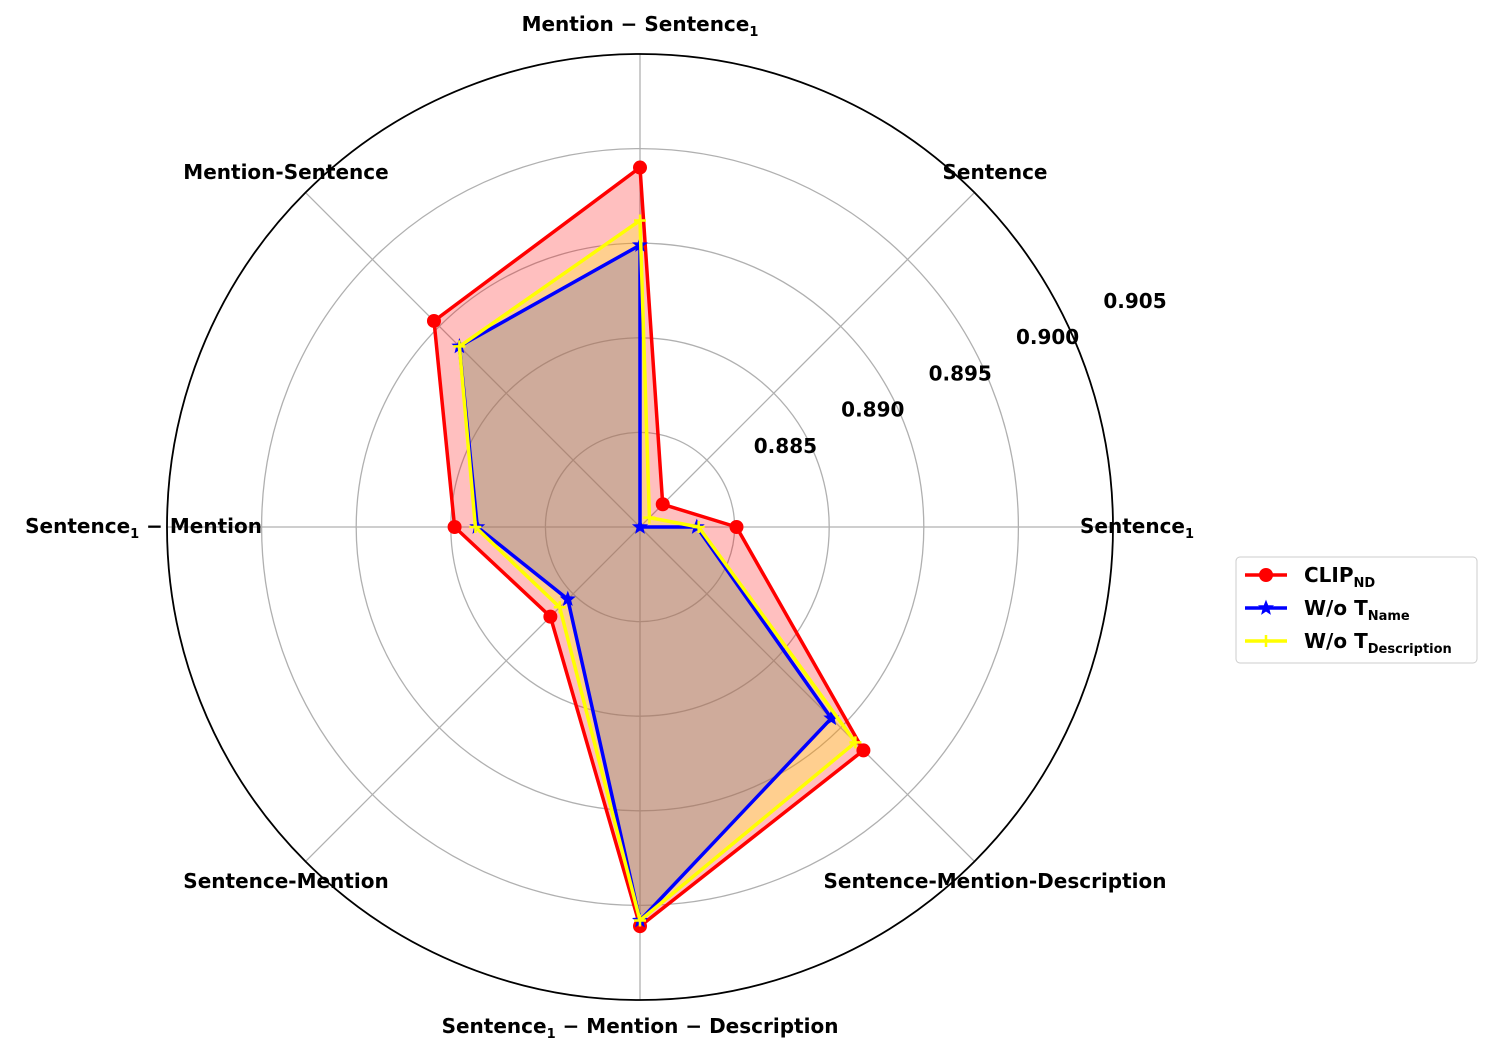 Image resolution: width=1494 pixels, height=1056 pixels. I want to click on category-label: Sentence1 − Mention, so click(143, 528).